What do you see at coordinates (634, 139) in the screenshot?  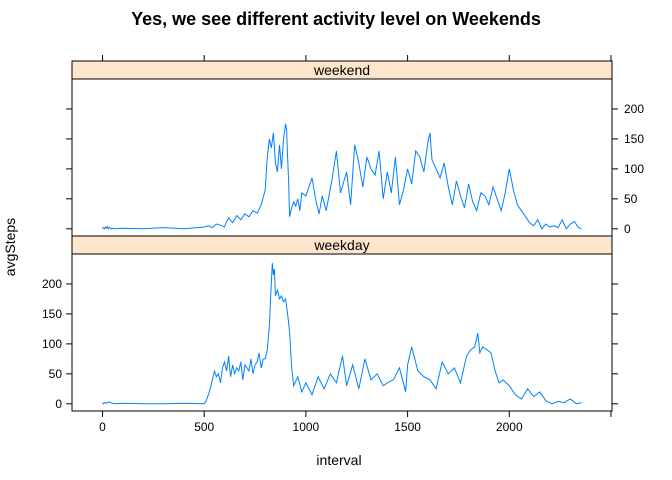 I see `y-tick-label-weekend: 150` at bounding box center [634, 139].